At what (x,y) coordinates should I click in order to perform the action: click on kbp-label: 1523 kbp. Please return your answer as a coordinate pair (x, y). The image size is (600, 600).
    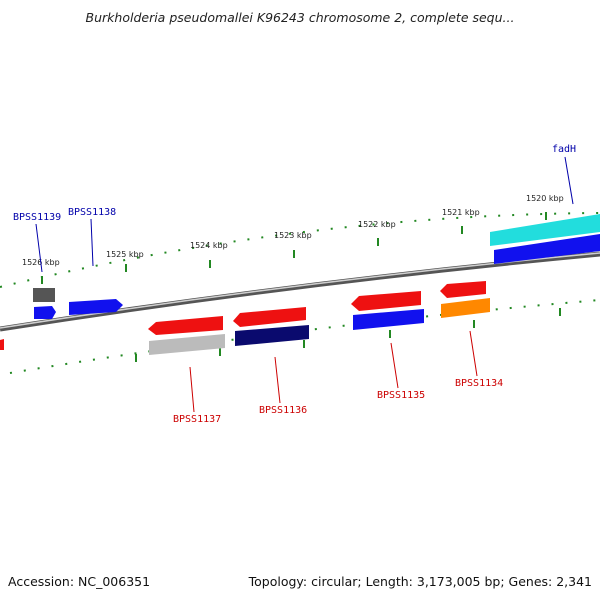
    Looking at the image, I should click on (293, 235).